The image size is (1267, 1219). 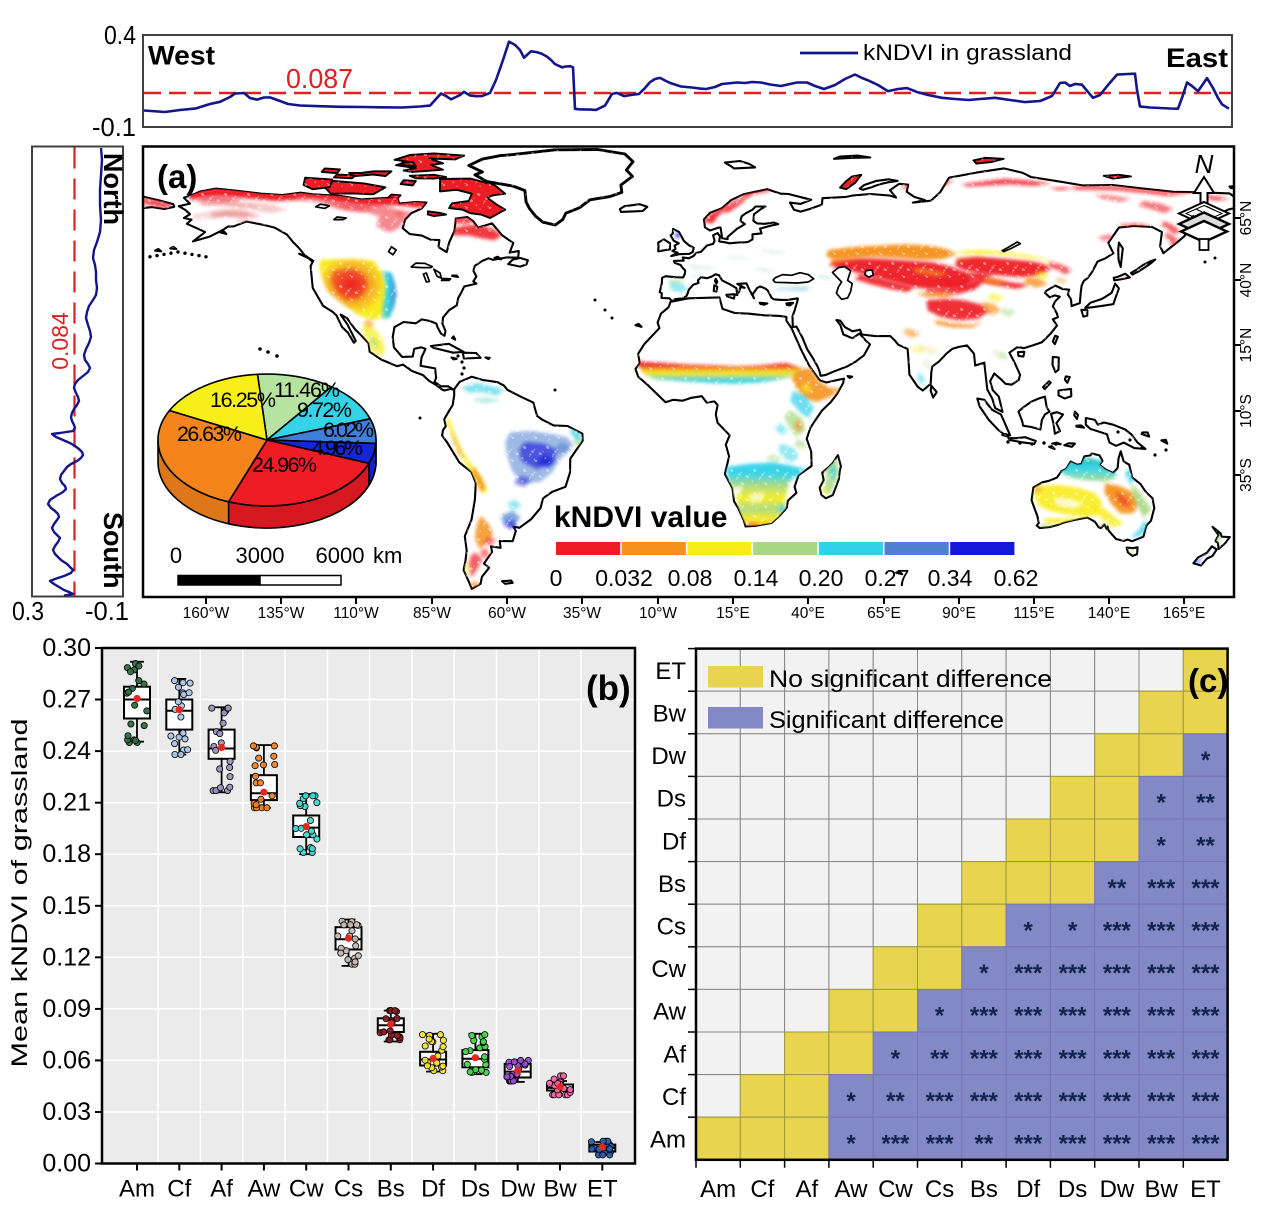 What do you see at coordinates (209, 434) in the screenshot?
I see `svg-text: 26.63%` at bounding box center [209, 434].